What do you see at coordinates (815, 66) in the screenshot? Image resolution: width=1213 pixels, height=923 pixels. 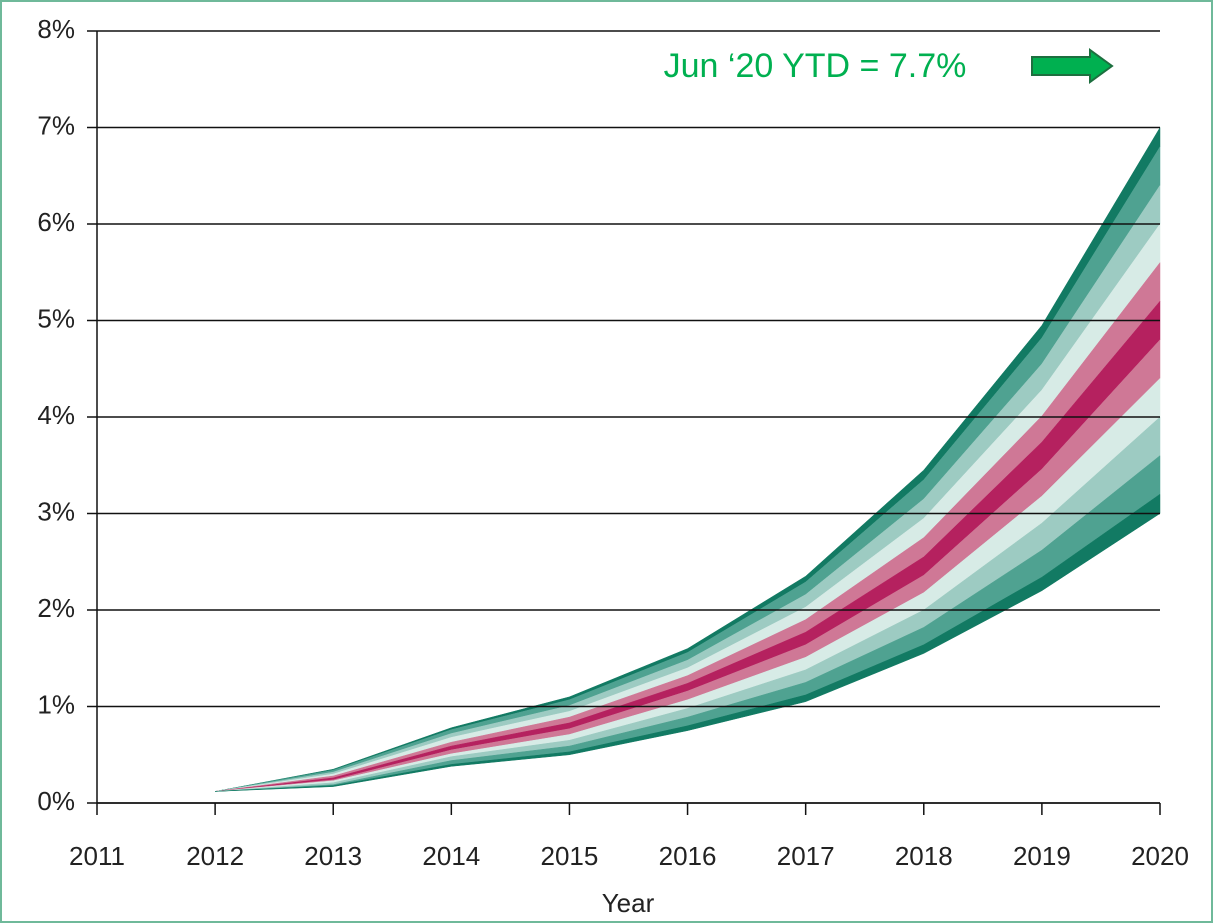 I see `annotation: Jun ‘20 YTD = 7.7%` at bounding box center [815, 66].